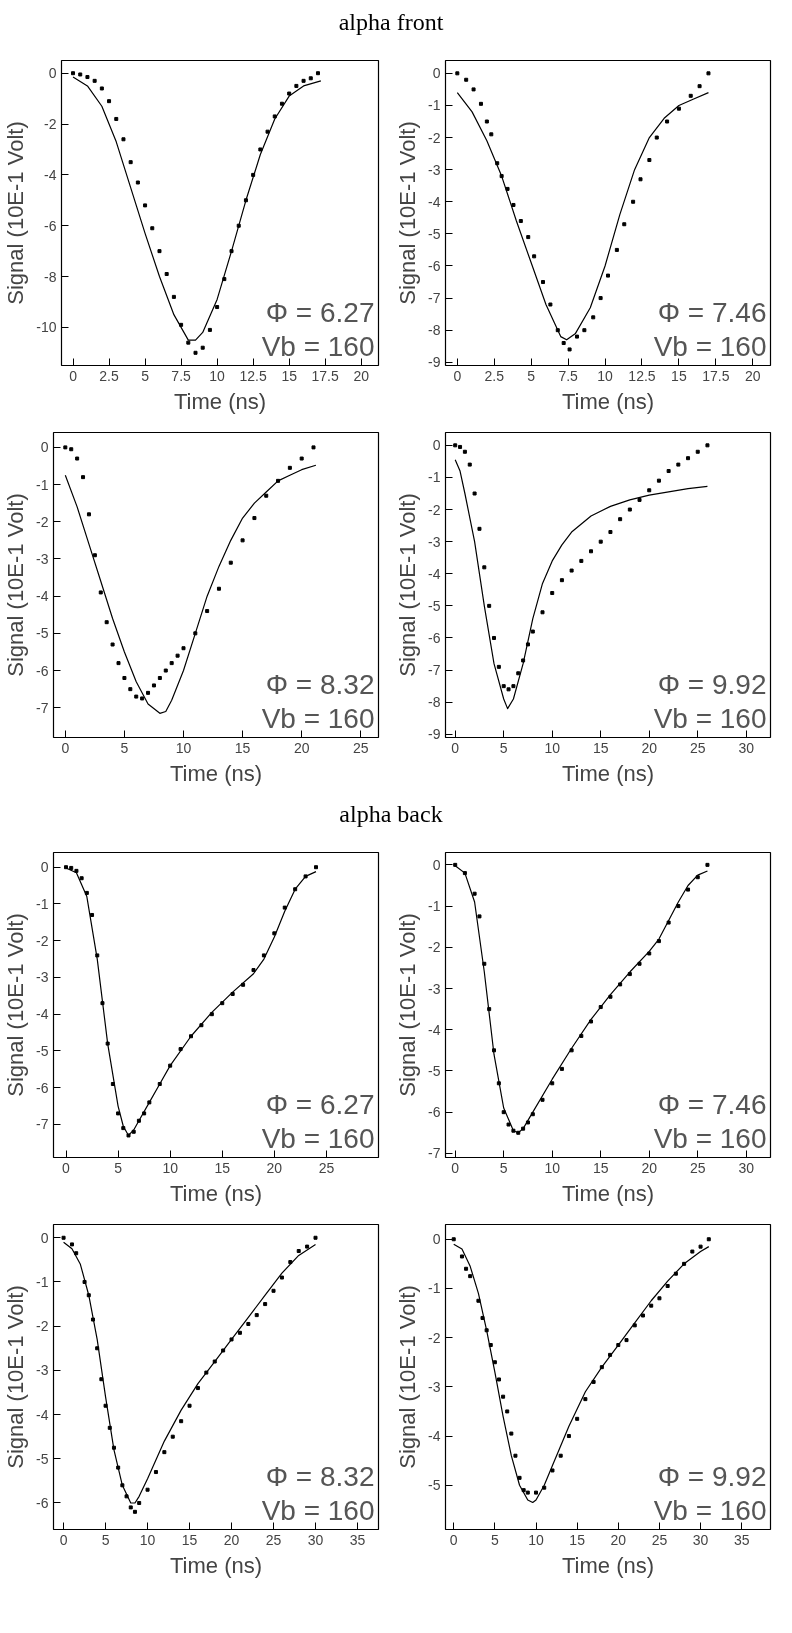 The height and width of the screenshot is (1633, 792). I want to click on x-tick-label: 30, so click(315, 1539).